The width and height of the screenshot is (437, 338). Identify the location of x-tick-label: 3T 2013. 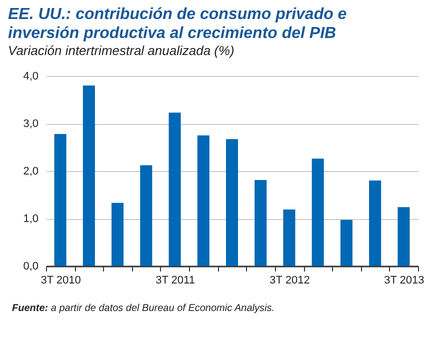
(404, 280).